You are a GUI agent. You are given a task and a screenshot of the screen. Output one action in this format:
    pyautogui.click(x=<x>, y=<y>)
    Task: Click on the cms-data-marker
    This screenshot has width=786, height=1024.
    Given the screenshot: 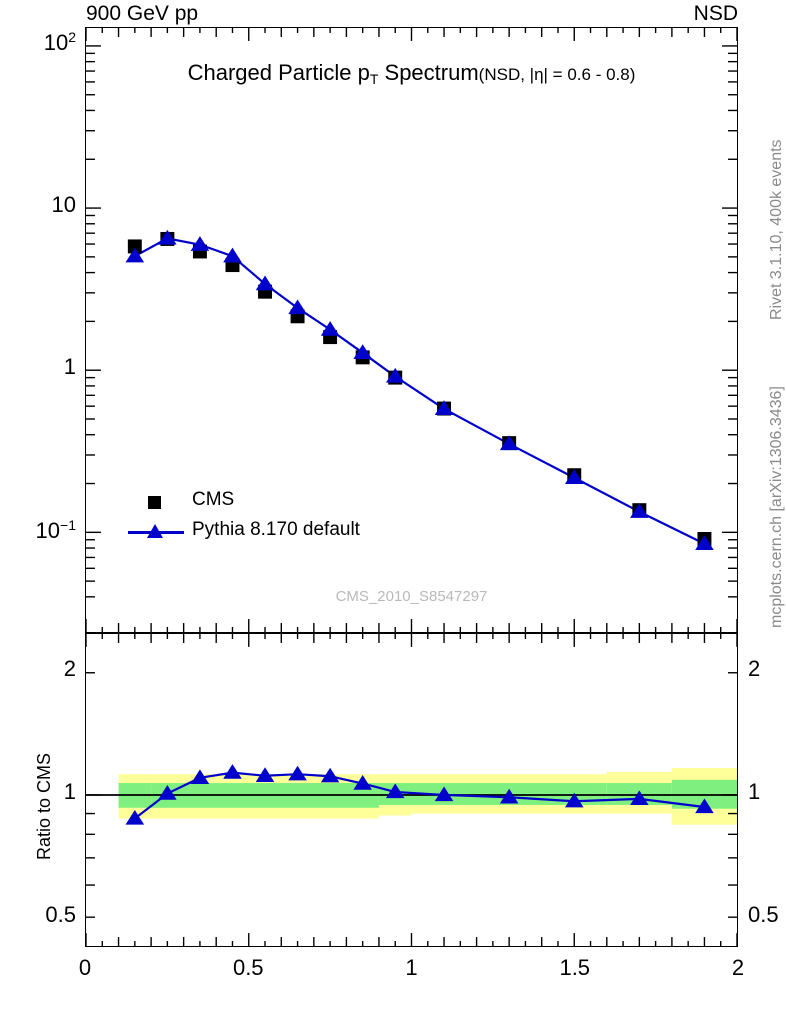 What is the action you would take?
    pyautogui.click(x=134, y=246)
    